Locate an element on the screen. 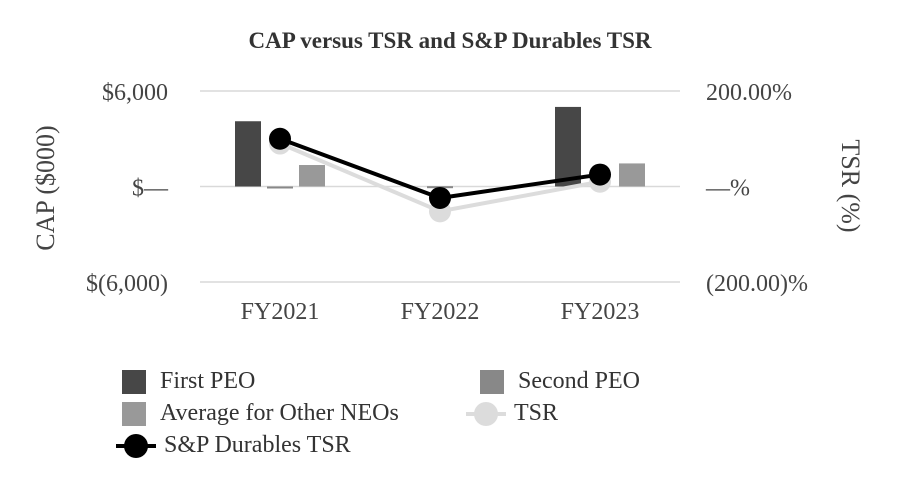  y-left-tick-label: $(6,000) is located at coordinates (127, 284).